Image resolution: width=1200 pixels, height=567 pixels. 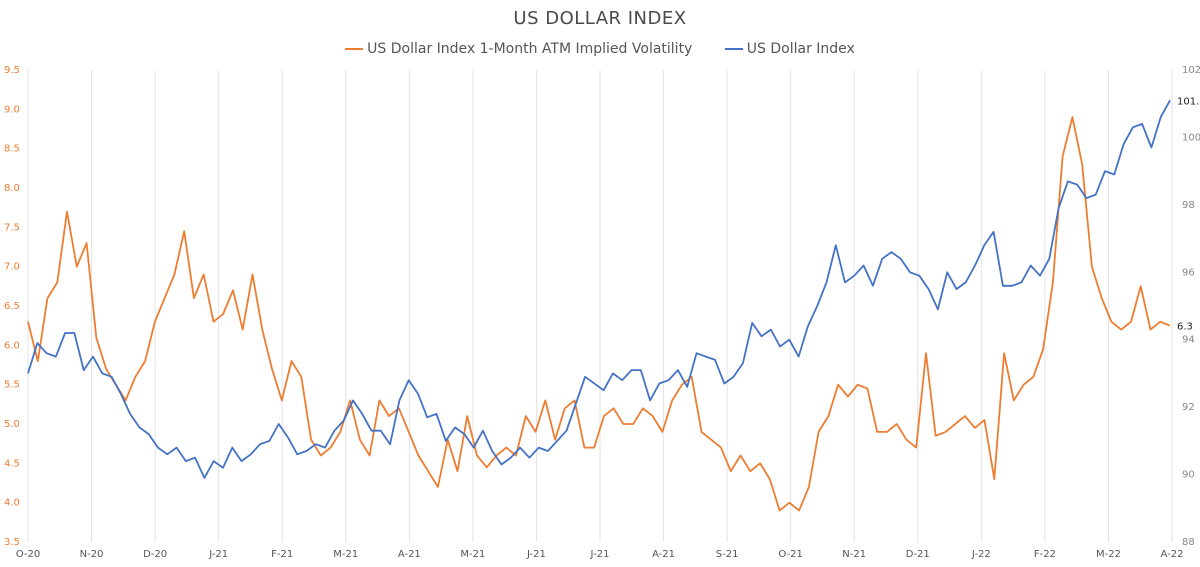 What do you see at coordinates (12, 188) in the screenshot?
I see `left-axis-tick-label: 8.0` at bounding box center [12, 188].